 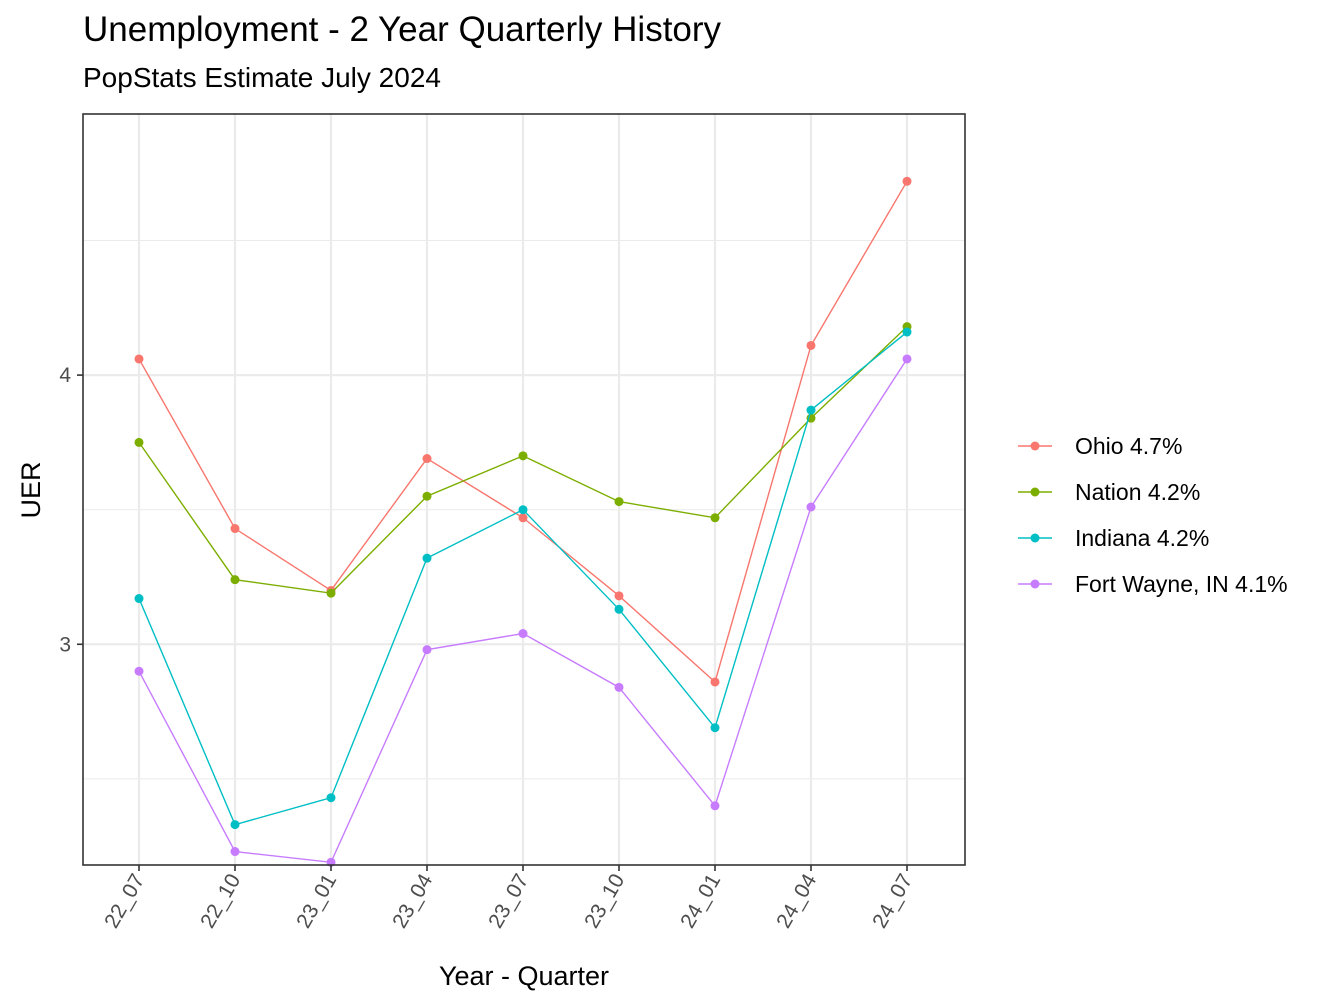 What do you see at coordinates (1137, 492) in the screenshot?
I see `legend-label: Nation 4.2%` at bounding box center [1137, 492].